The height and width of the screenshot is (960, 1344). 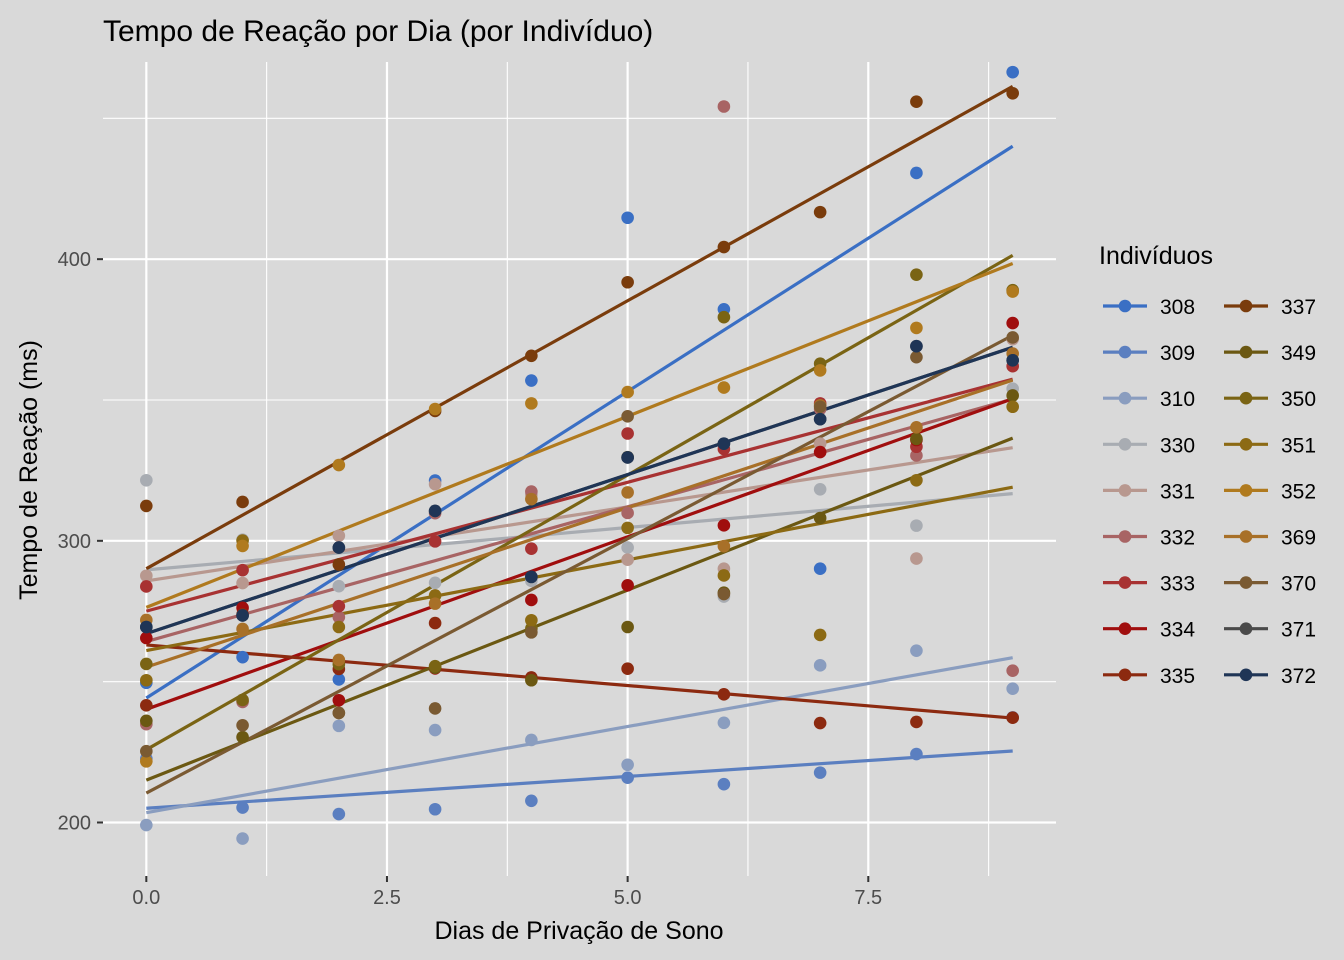 I want to click on legend-label-310: 310, so click(x=1177, y=399).